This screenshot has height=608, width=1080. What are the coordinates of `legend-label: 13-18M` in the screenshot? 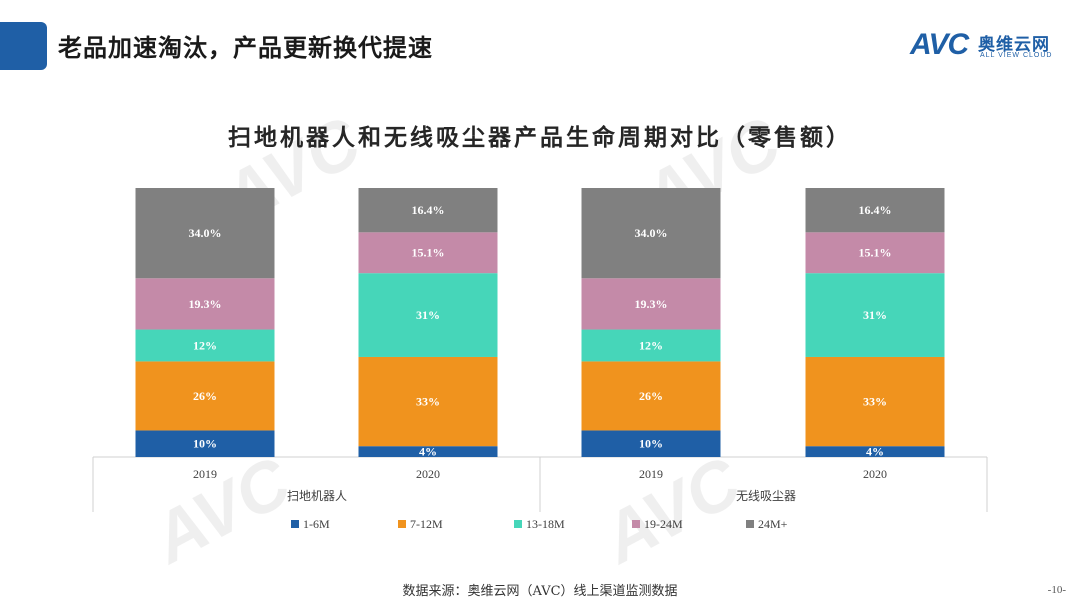 It's located at (545, 524).